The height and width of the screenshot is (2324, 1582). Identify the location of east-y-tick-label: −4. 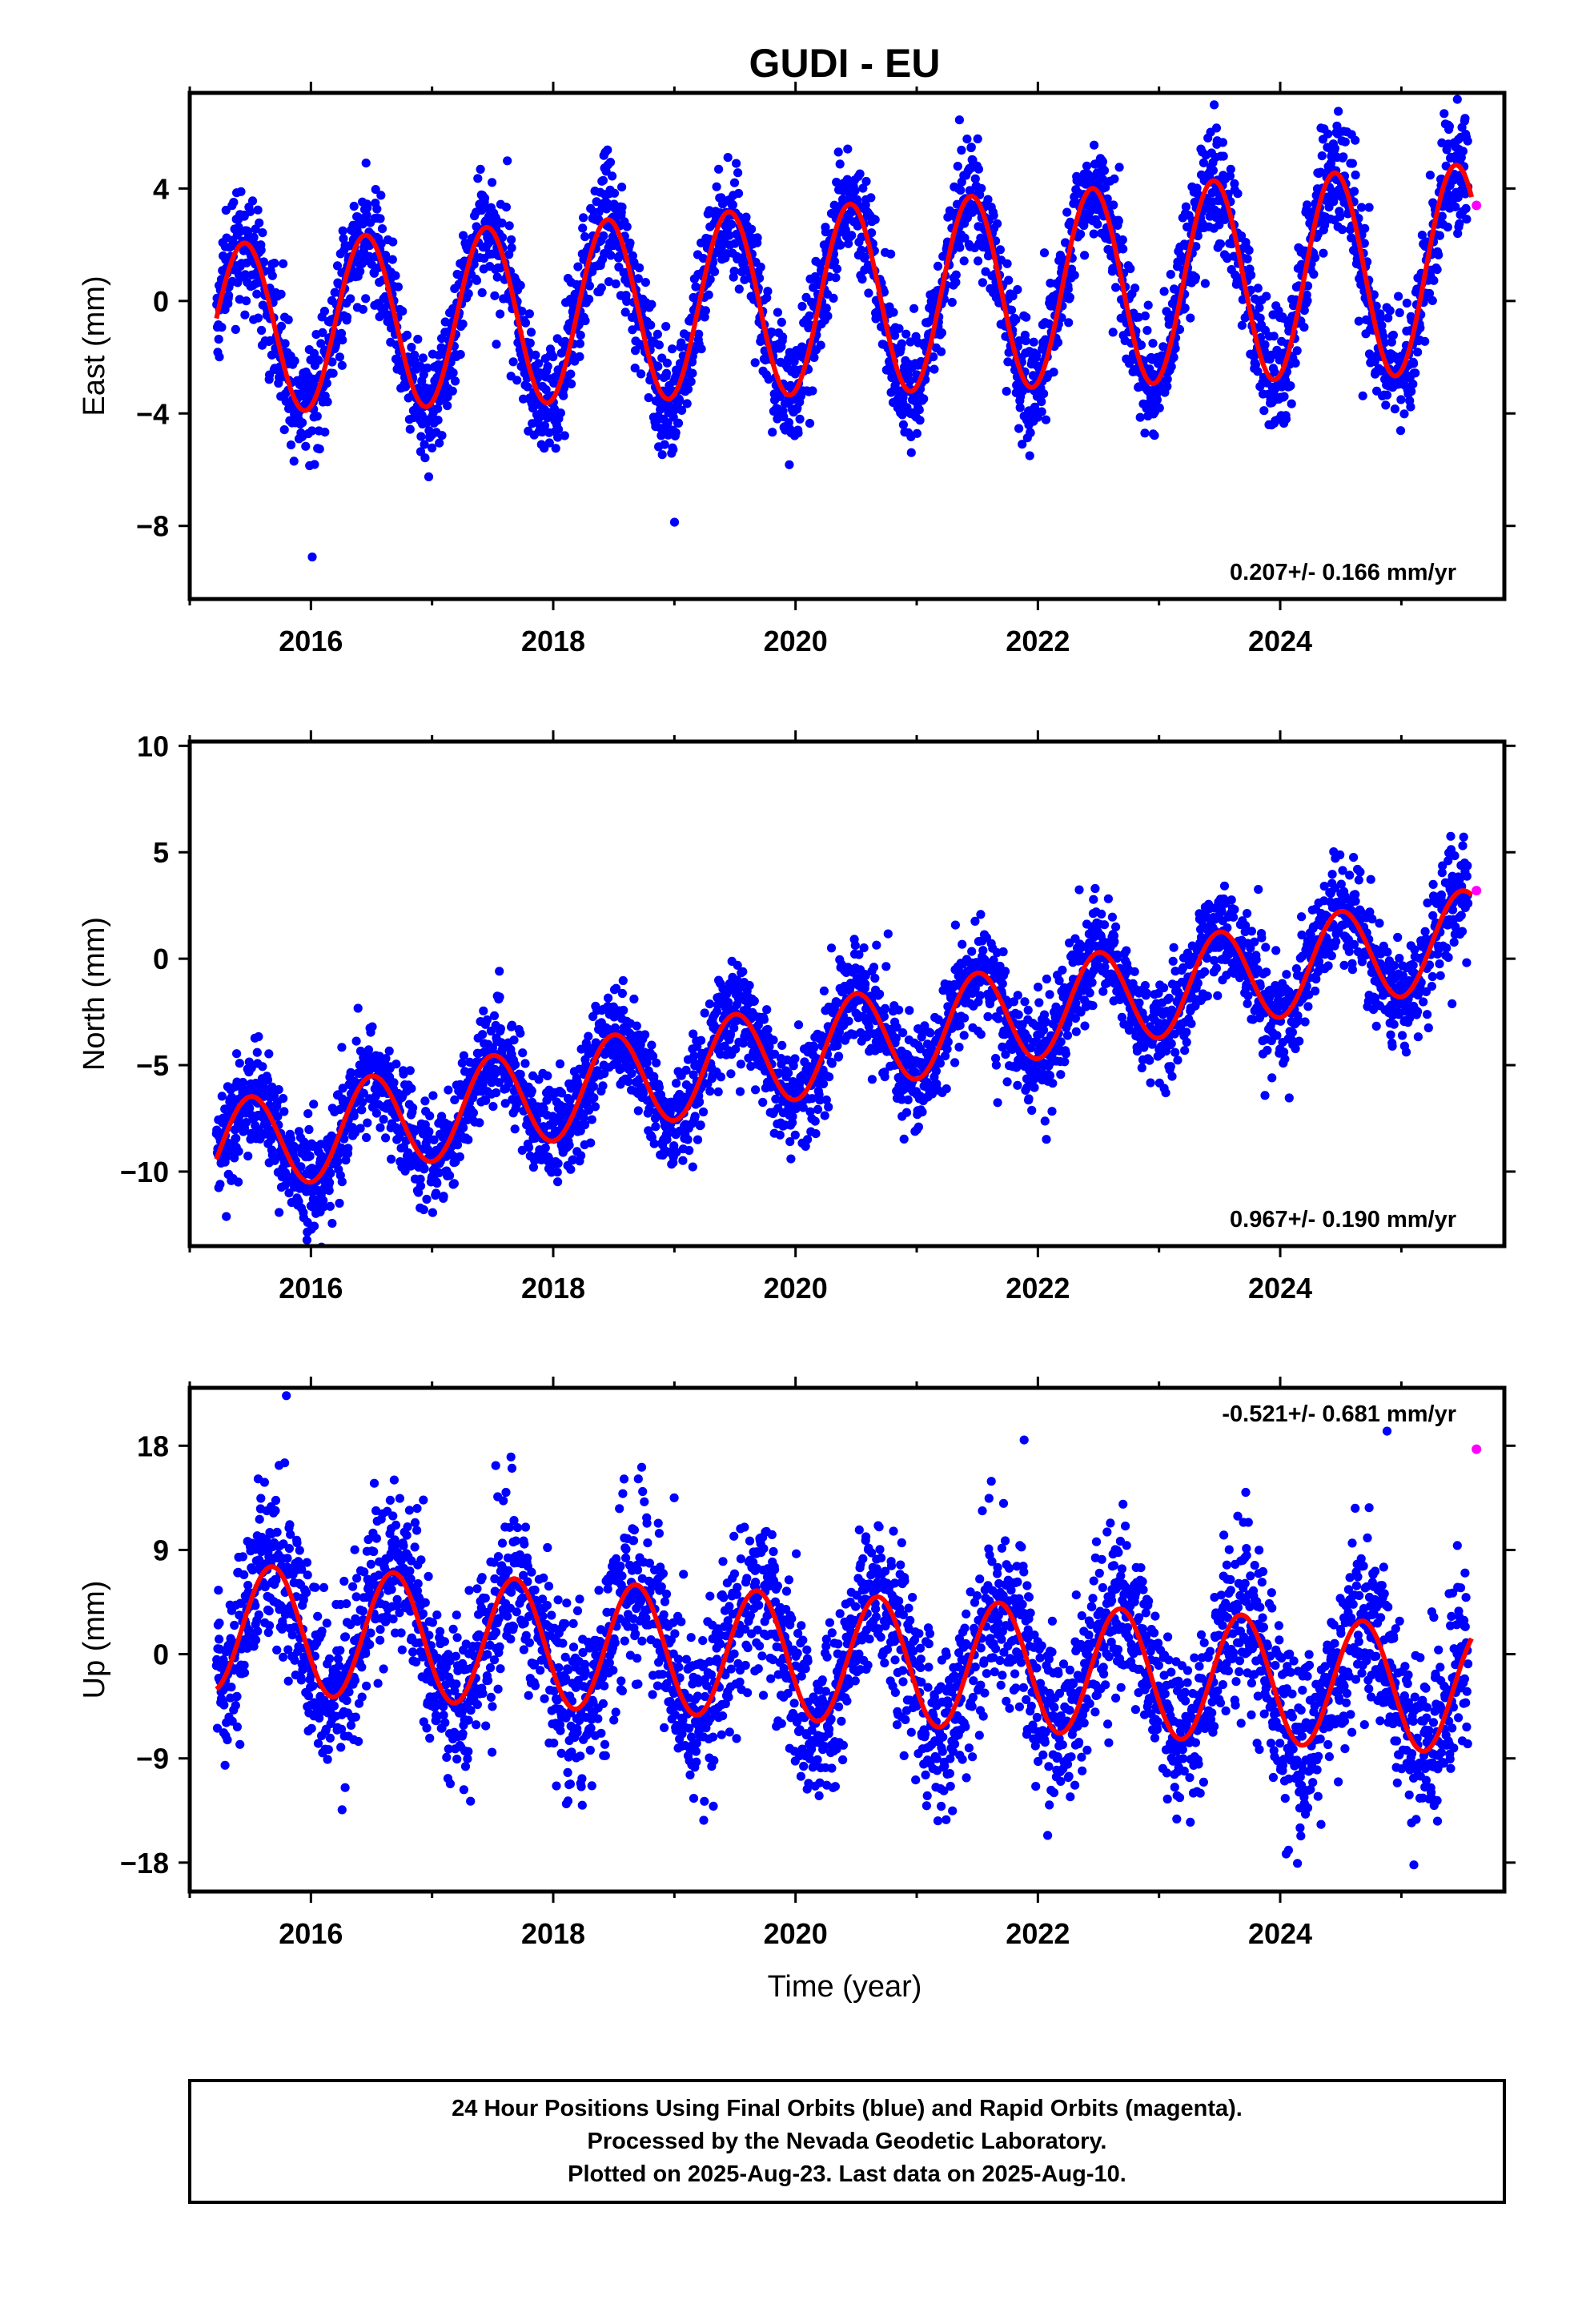
(152, 413).